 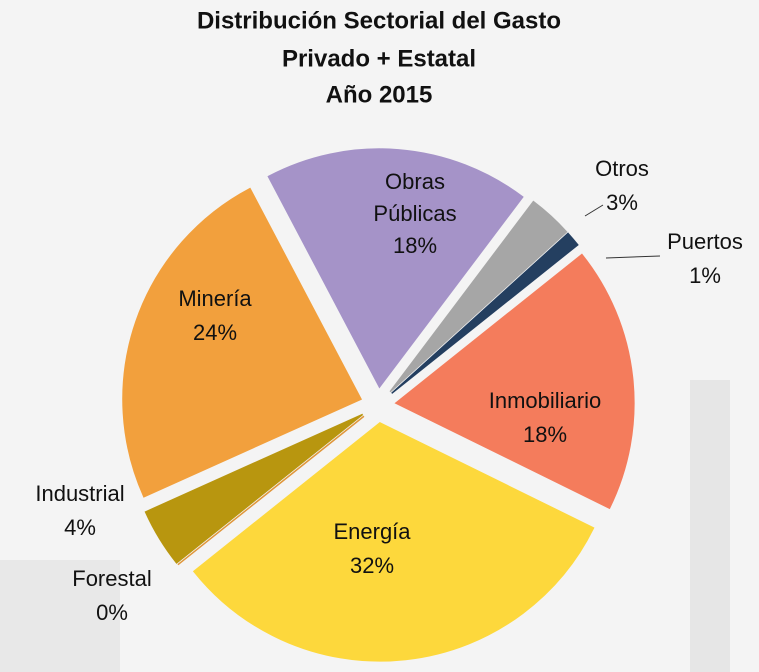 I want to click on slice-label: Otros, so click(x=622, y=168).